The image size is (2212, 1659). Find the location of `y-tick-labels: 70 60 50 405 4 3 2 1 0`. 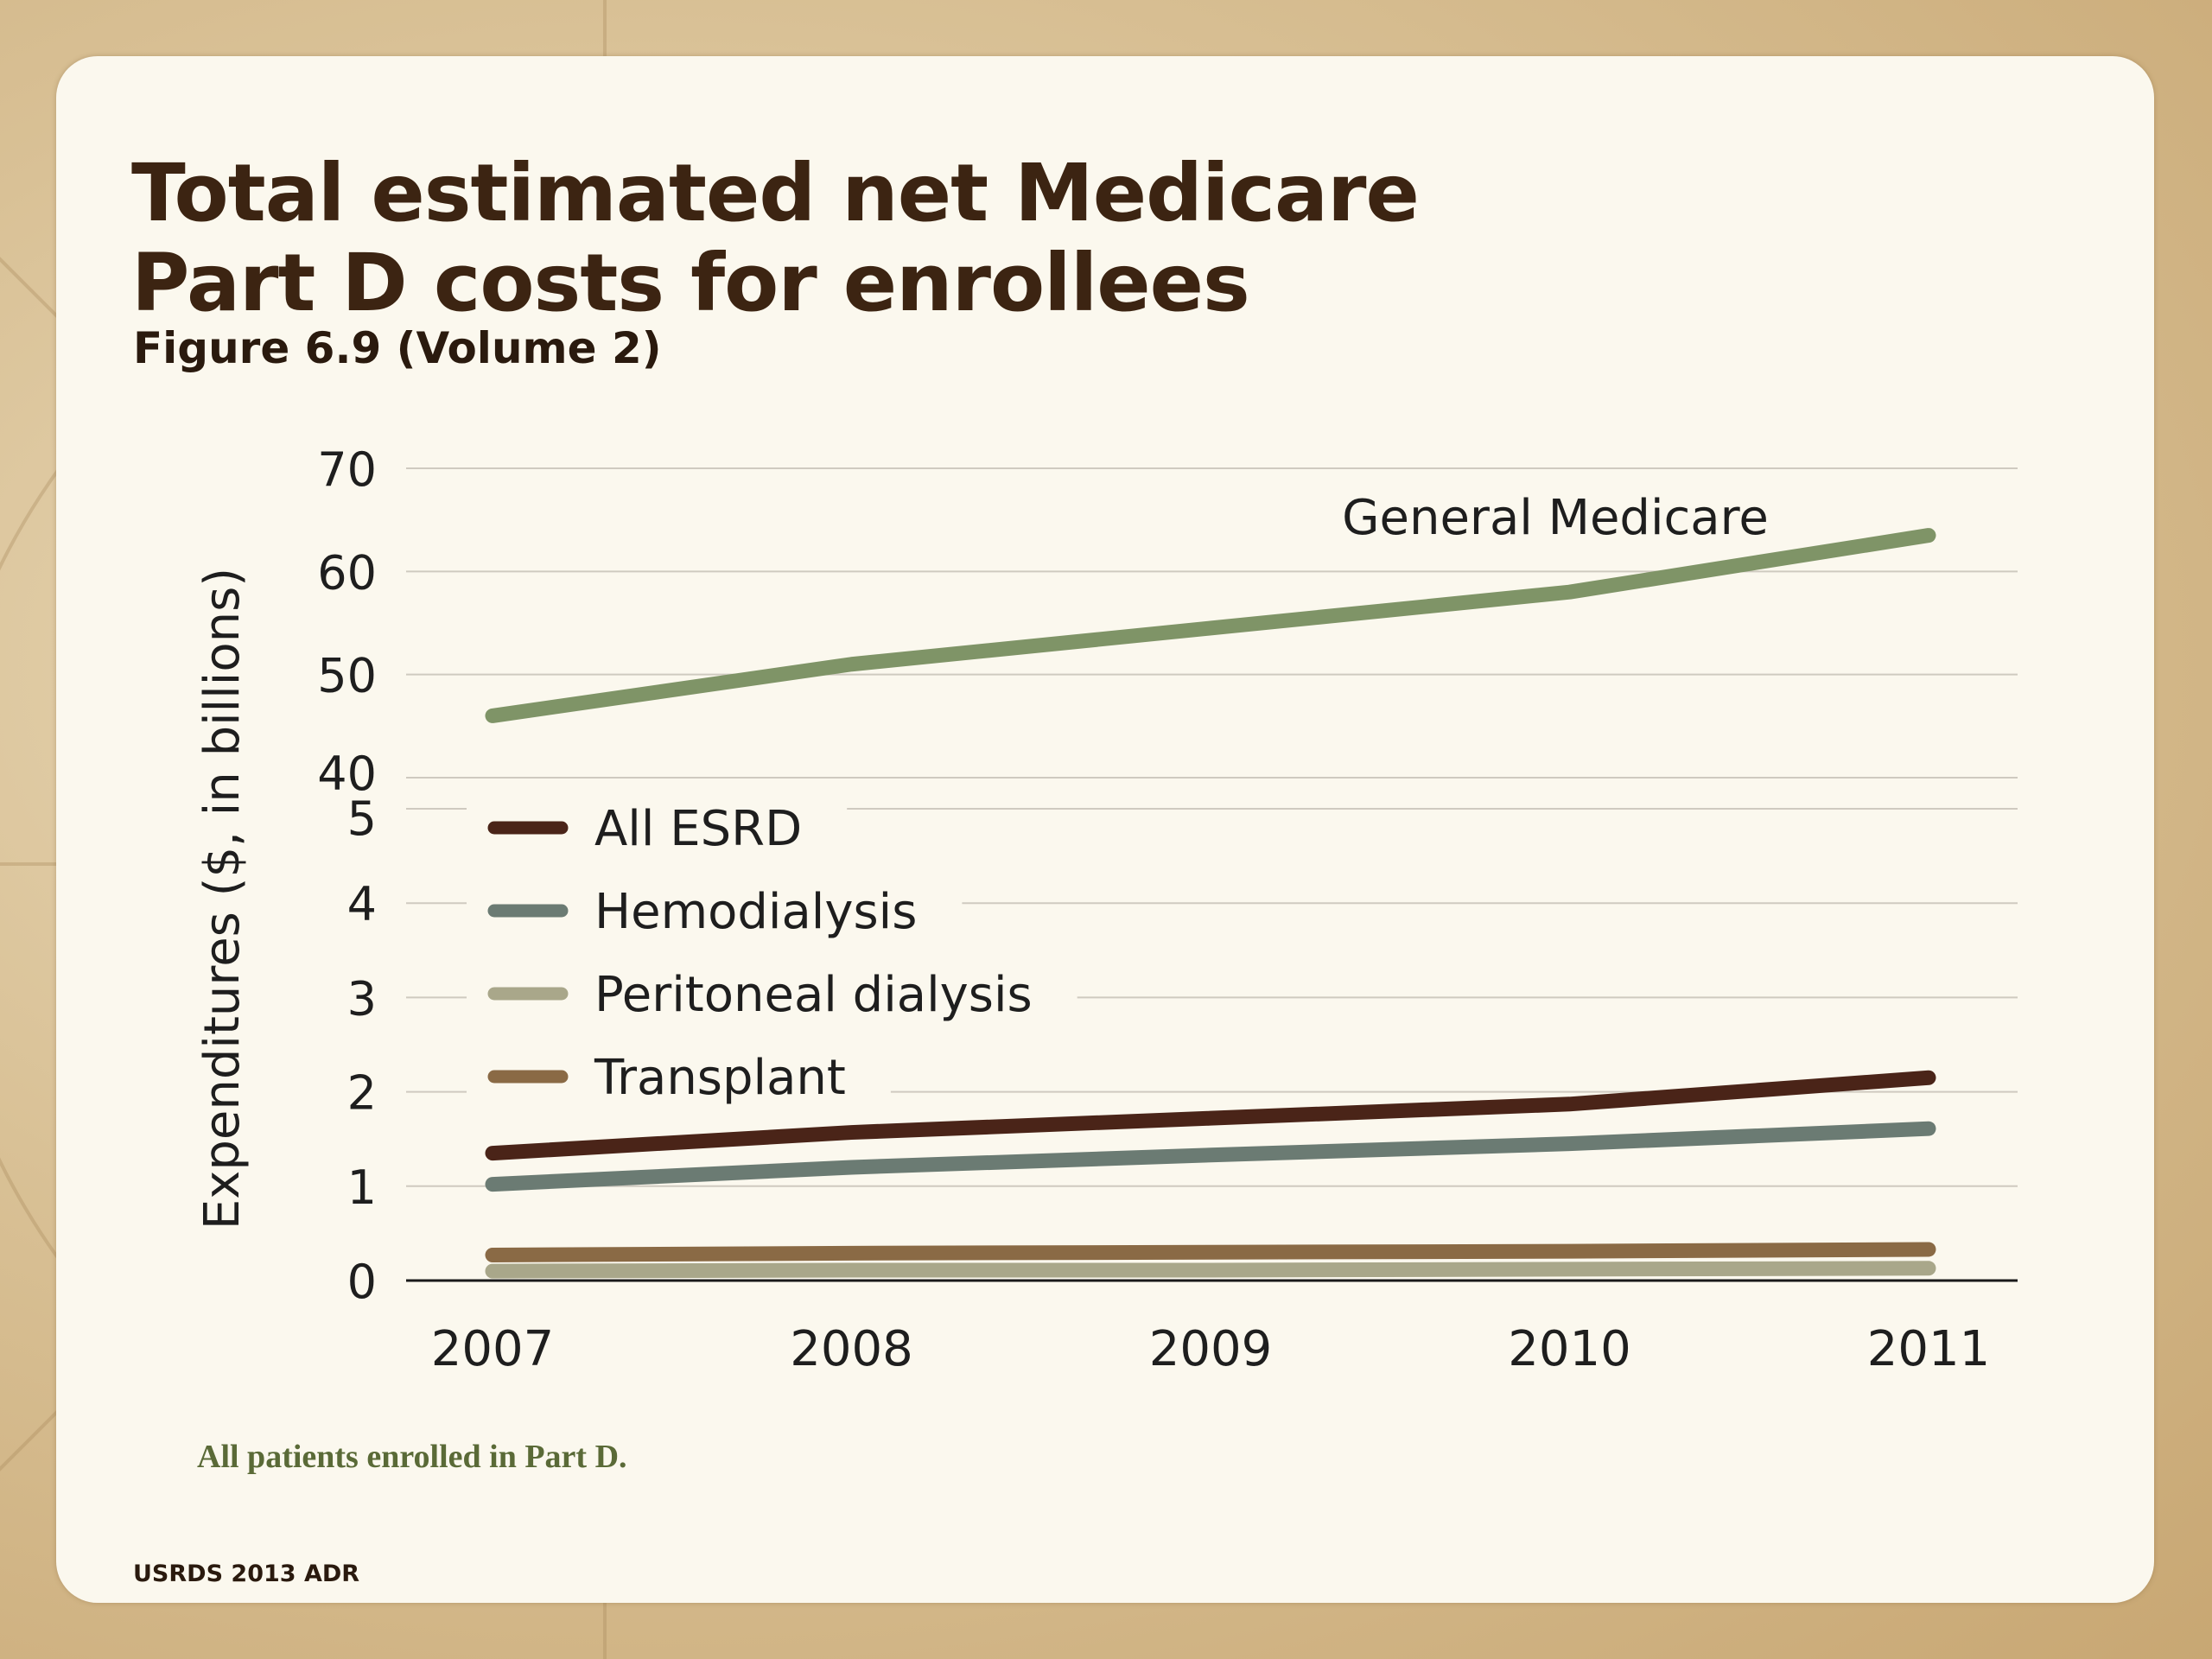

y-tick-labels: 70 60 50 405 4 3 2 1 0 is located at coordinates (347, 875).